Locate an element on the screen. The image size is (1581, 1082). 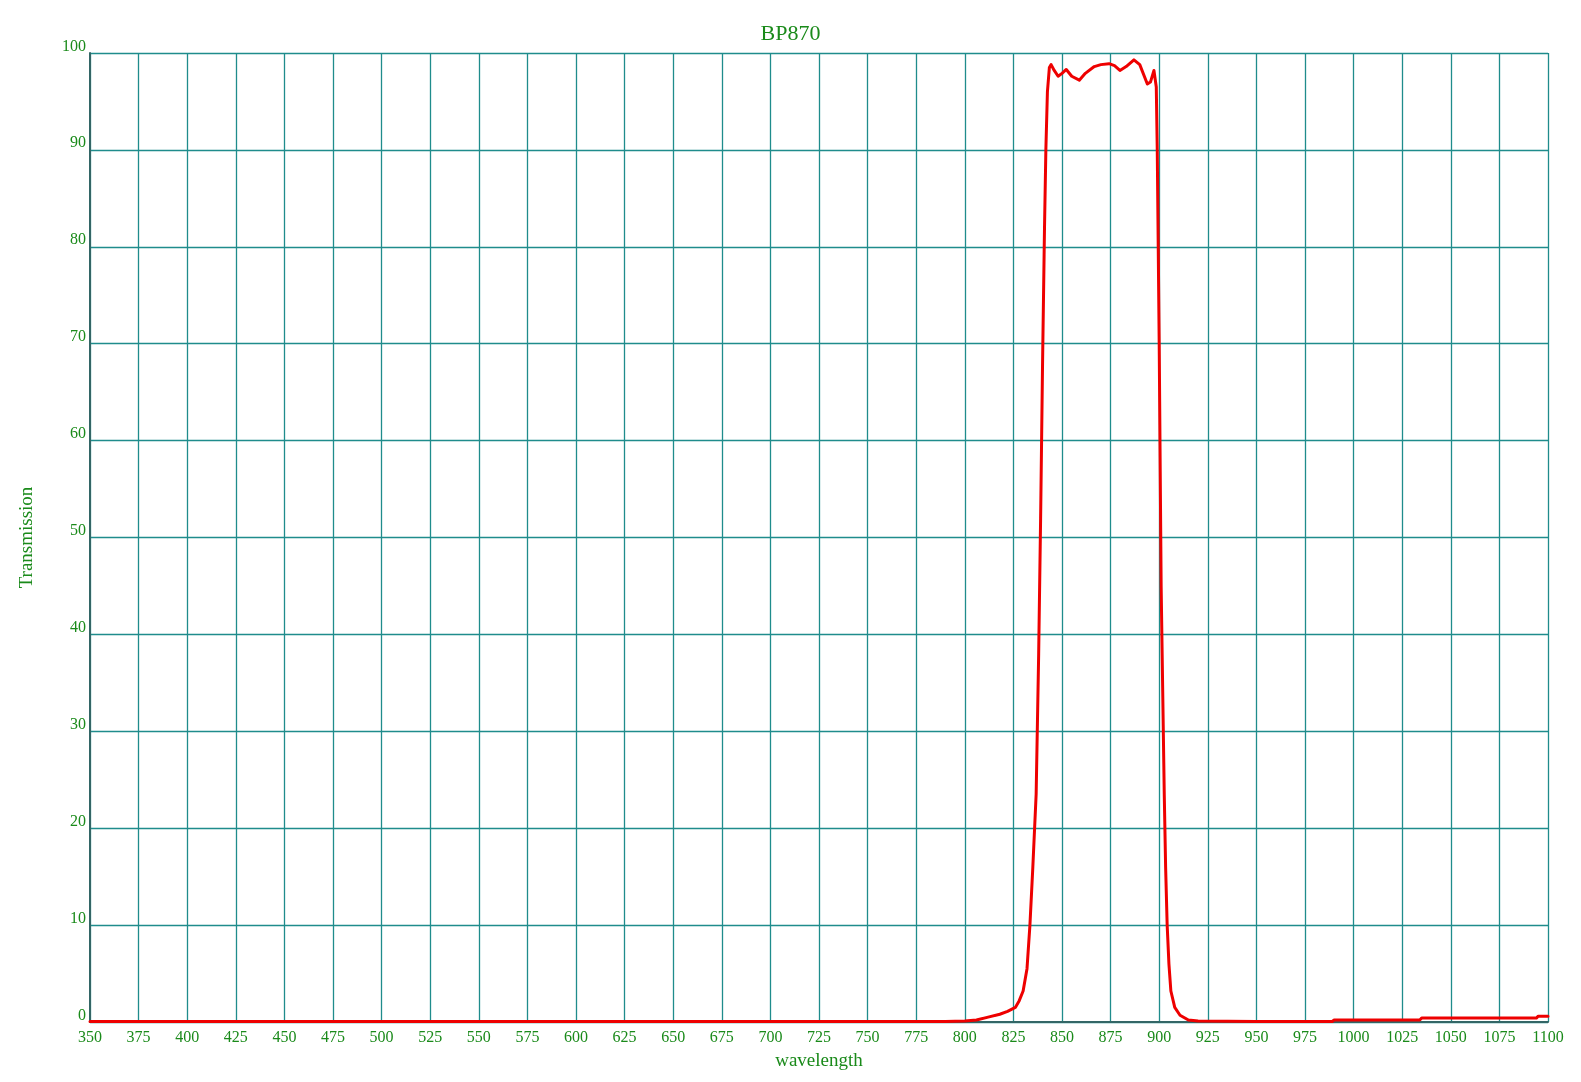
x-tick-label: 525 is located at coordinates (430, 1036).